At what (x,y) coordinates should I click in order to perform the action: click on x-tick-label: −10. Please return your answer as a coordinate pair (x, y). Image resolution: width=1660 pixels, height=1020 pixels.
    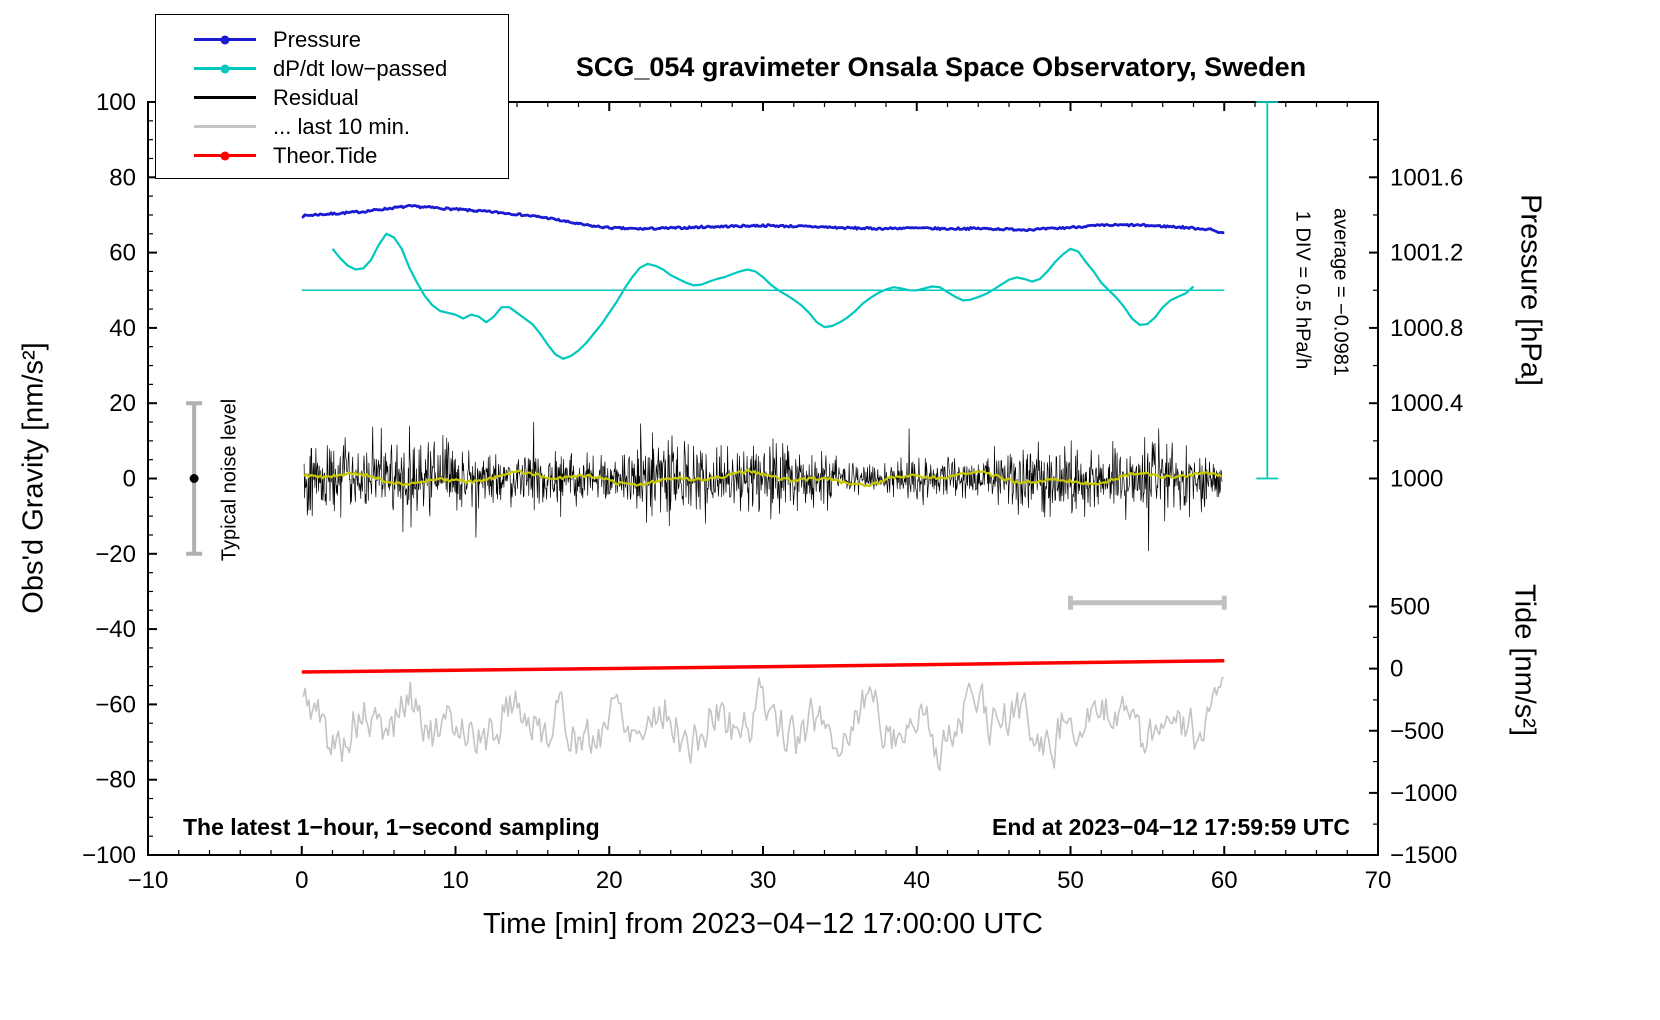
    Looking at the image, I should click on (148, 880).